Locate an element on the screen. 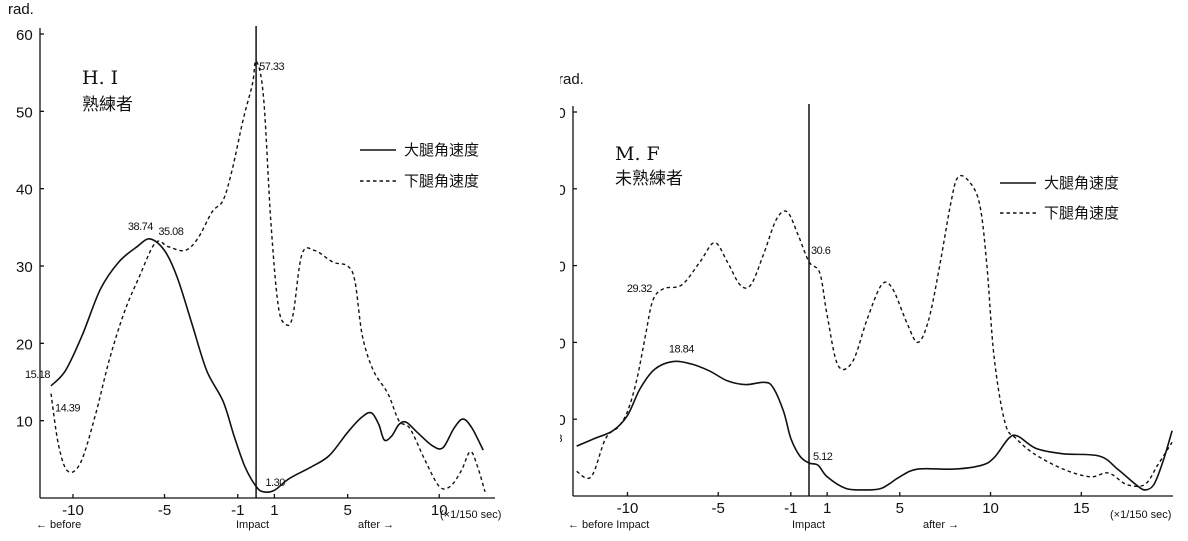  data-label: 7.33 is located at coordinates (561, 439).